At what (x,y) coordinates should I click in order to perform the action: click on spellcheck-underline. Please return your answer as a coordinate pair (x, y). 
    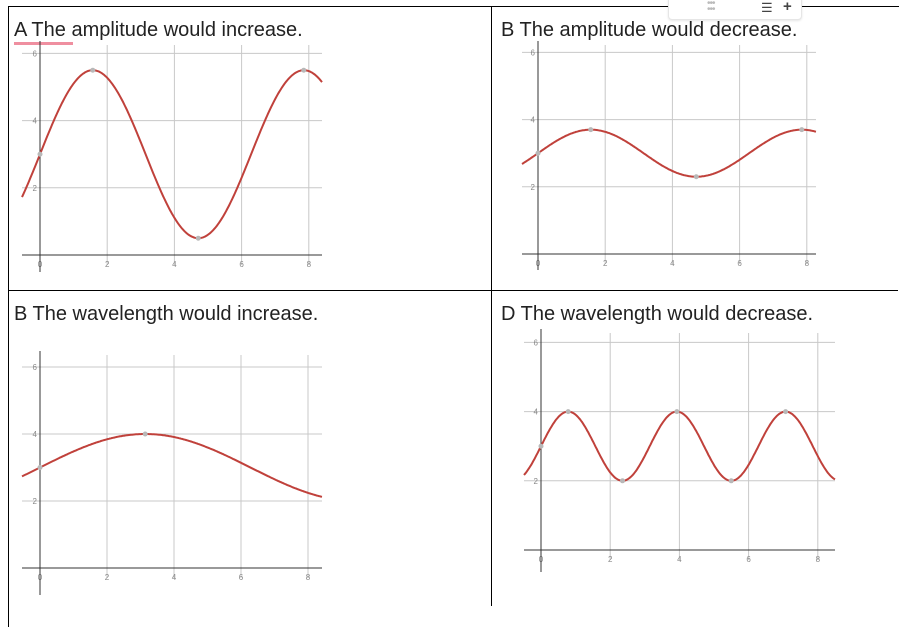
    Looking at the image, I should click on (43, 43).